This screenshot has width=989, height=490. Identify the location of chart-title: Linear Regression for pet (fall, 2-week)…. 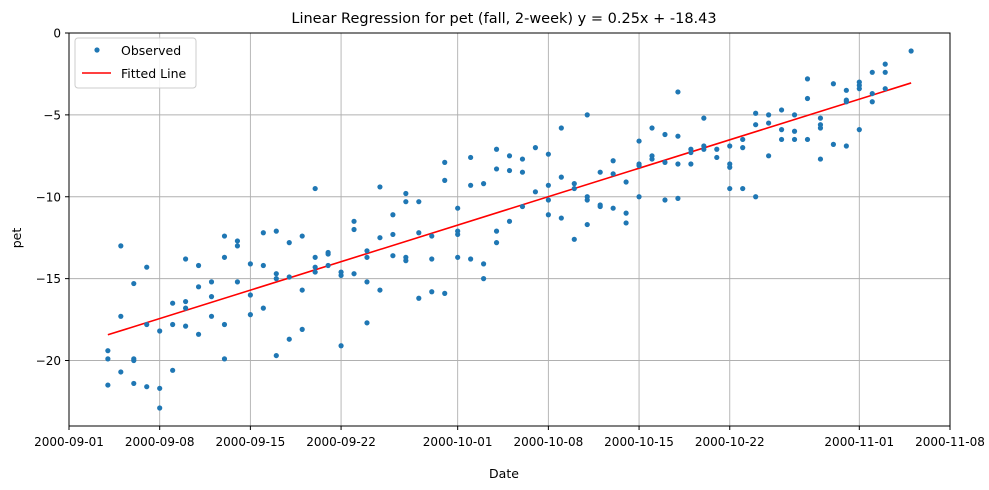
(503, 19).